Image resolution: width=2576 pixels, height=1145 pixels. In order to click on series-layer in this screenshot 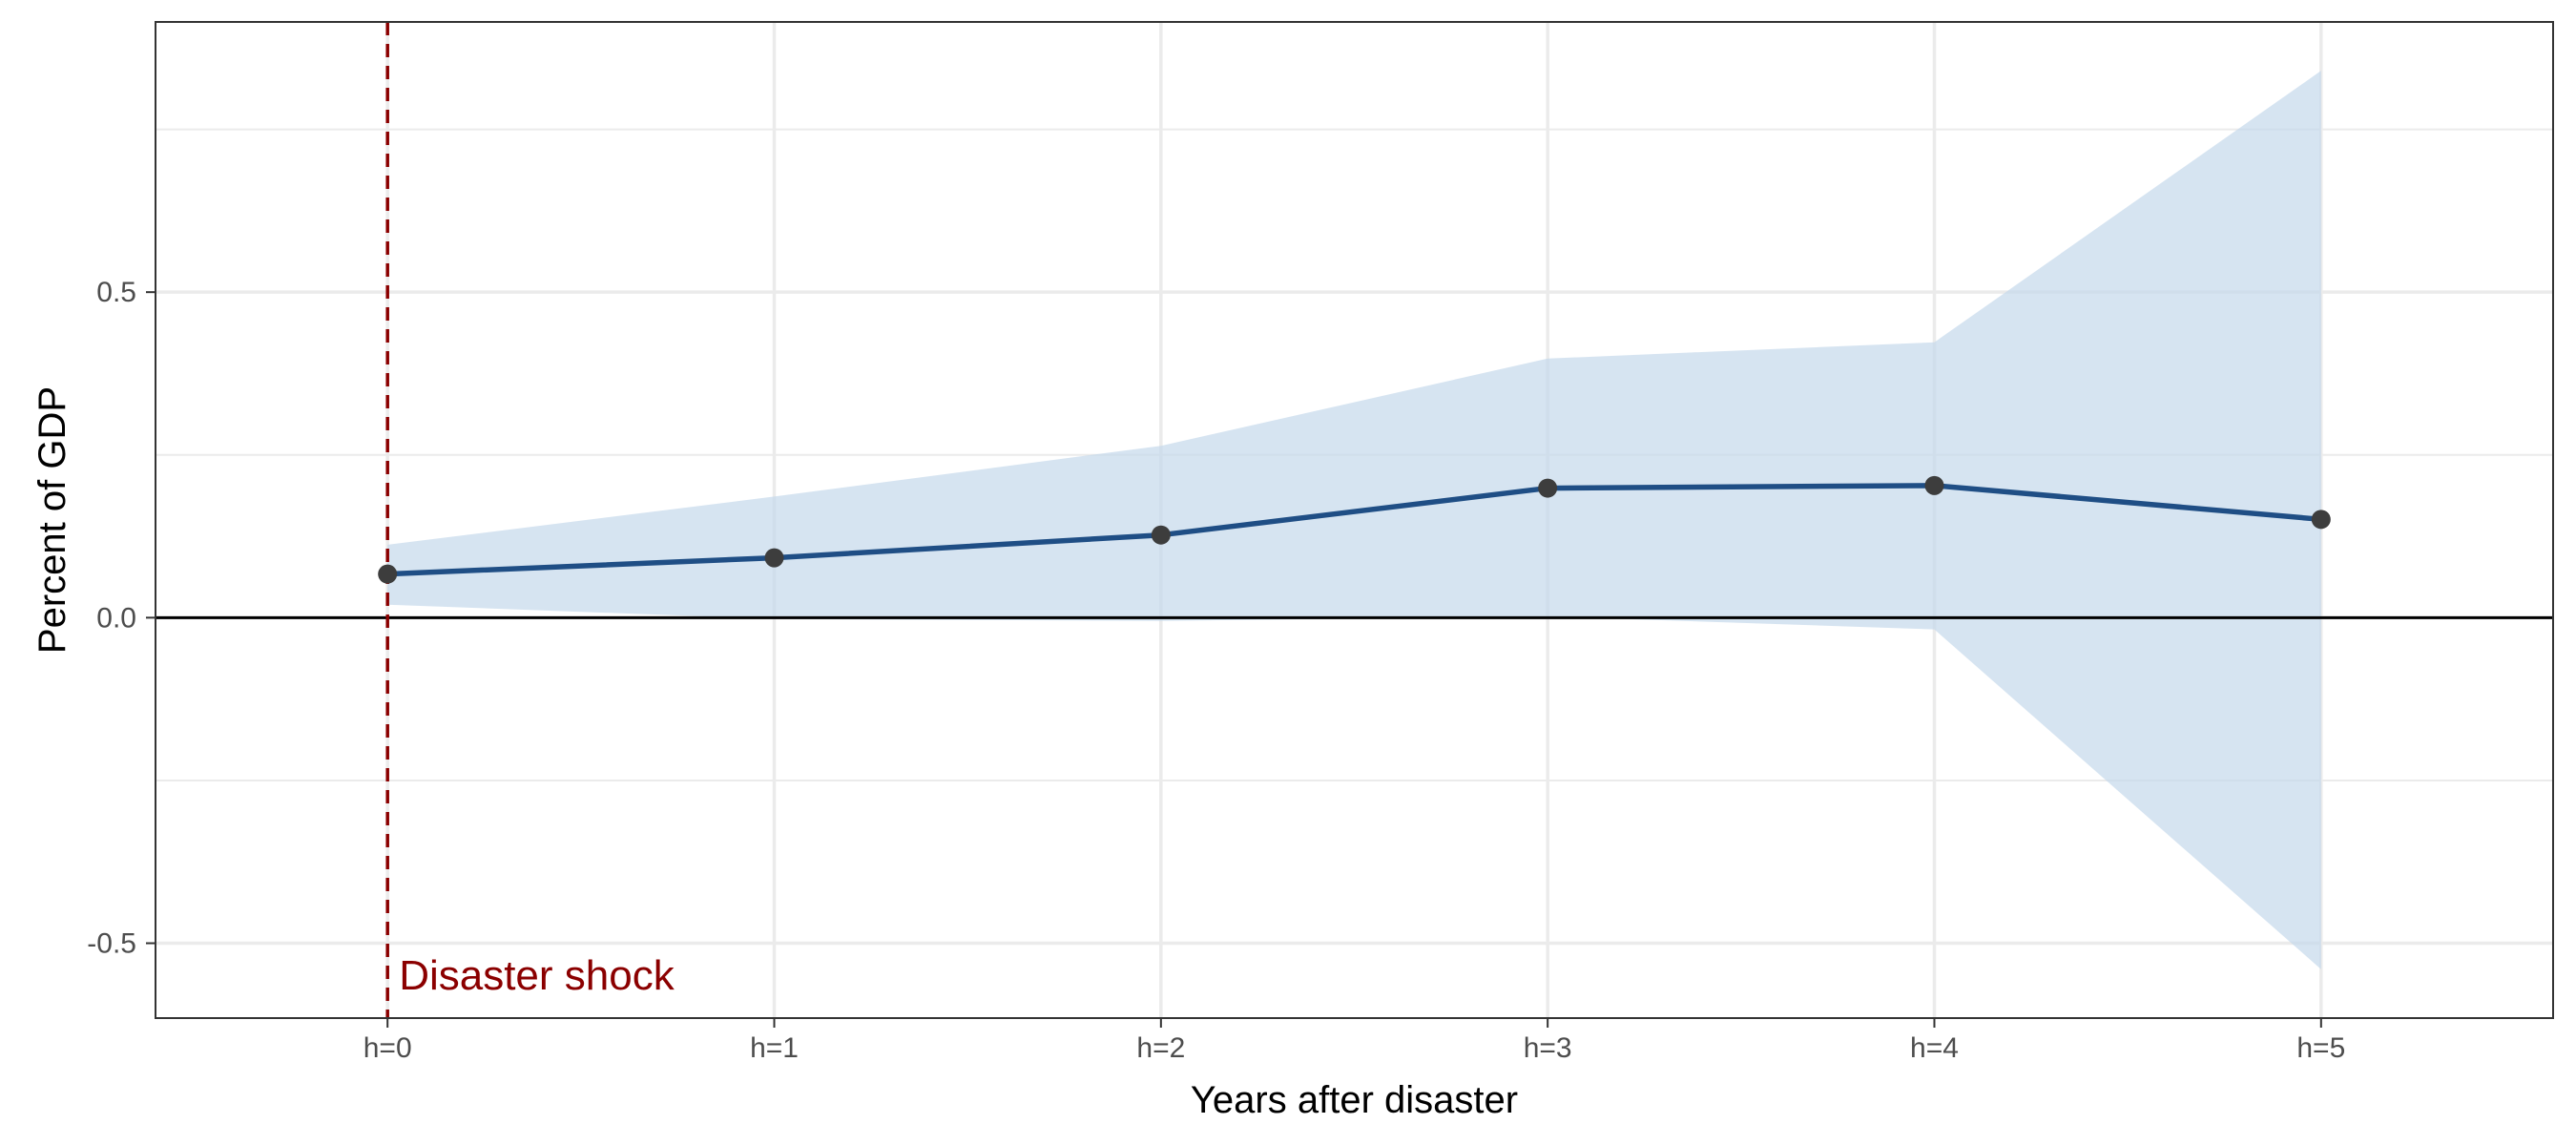, I will do `click(1354, 529)`.